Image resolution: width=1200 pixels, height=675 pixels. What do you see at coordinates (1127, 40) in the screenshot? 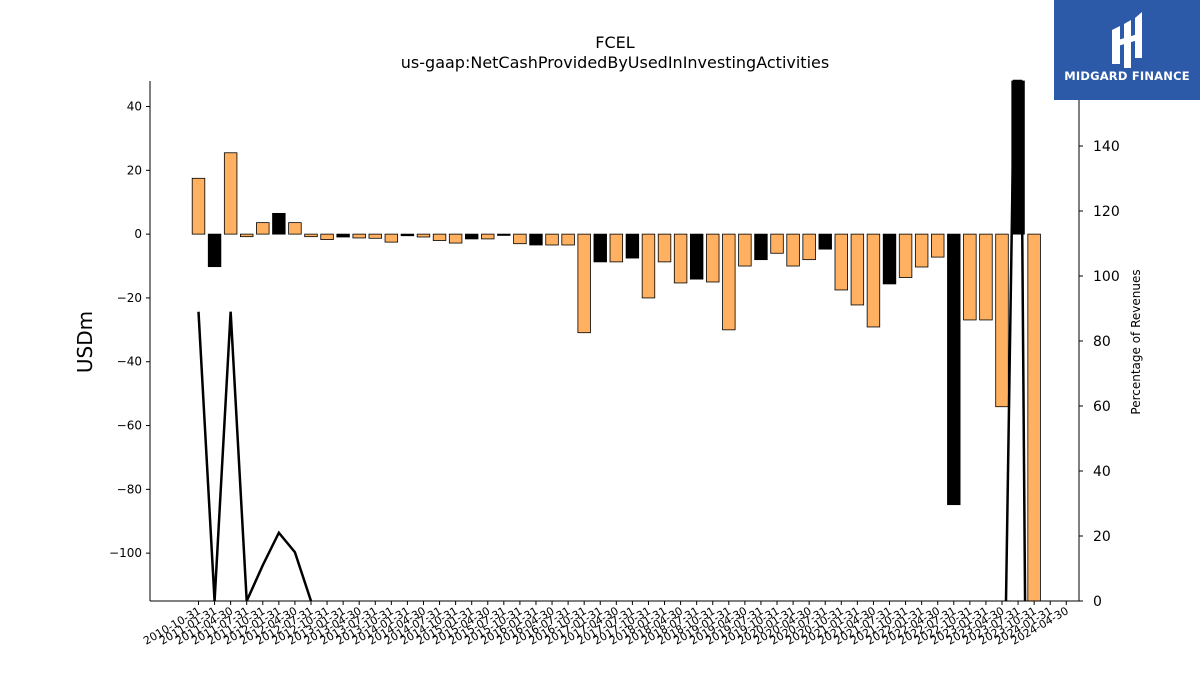
I see `midgard-logo-icon` at bounding box center [1127, 40].